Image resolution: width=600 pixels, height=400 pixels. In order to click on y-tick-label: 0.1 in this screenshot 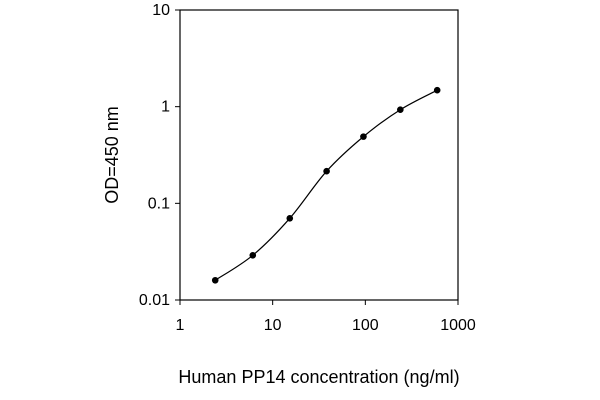, I will do `click(159, 203)`.